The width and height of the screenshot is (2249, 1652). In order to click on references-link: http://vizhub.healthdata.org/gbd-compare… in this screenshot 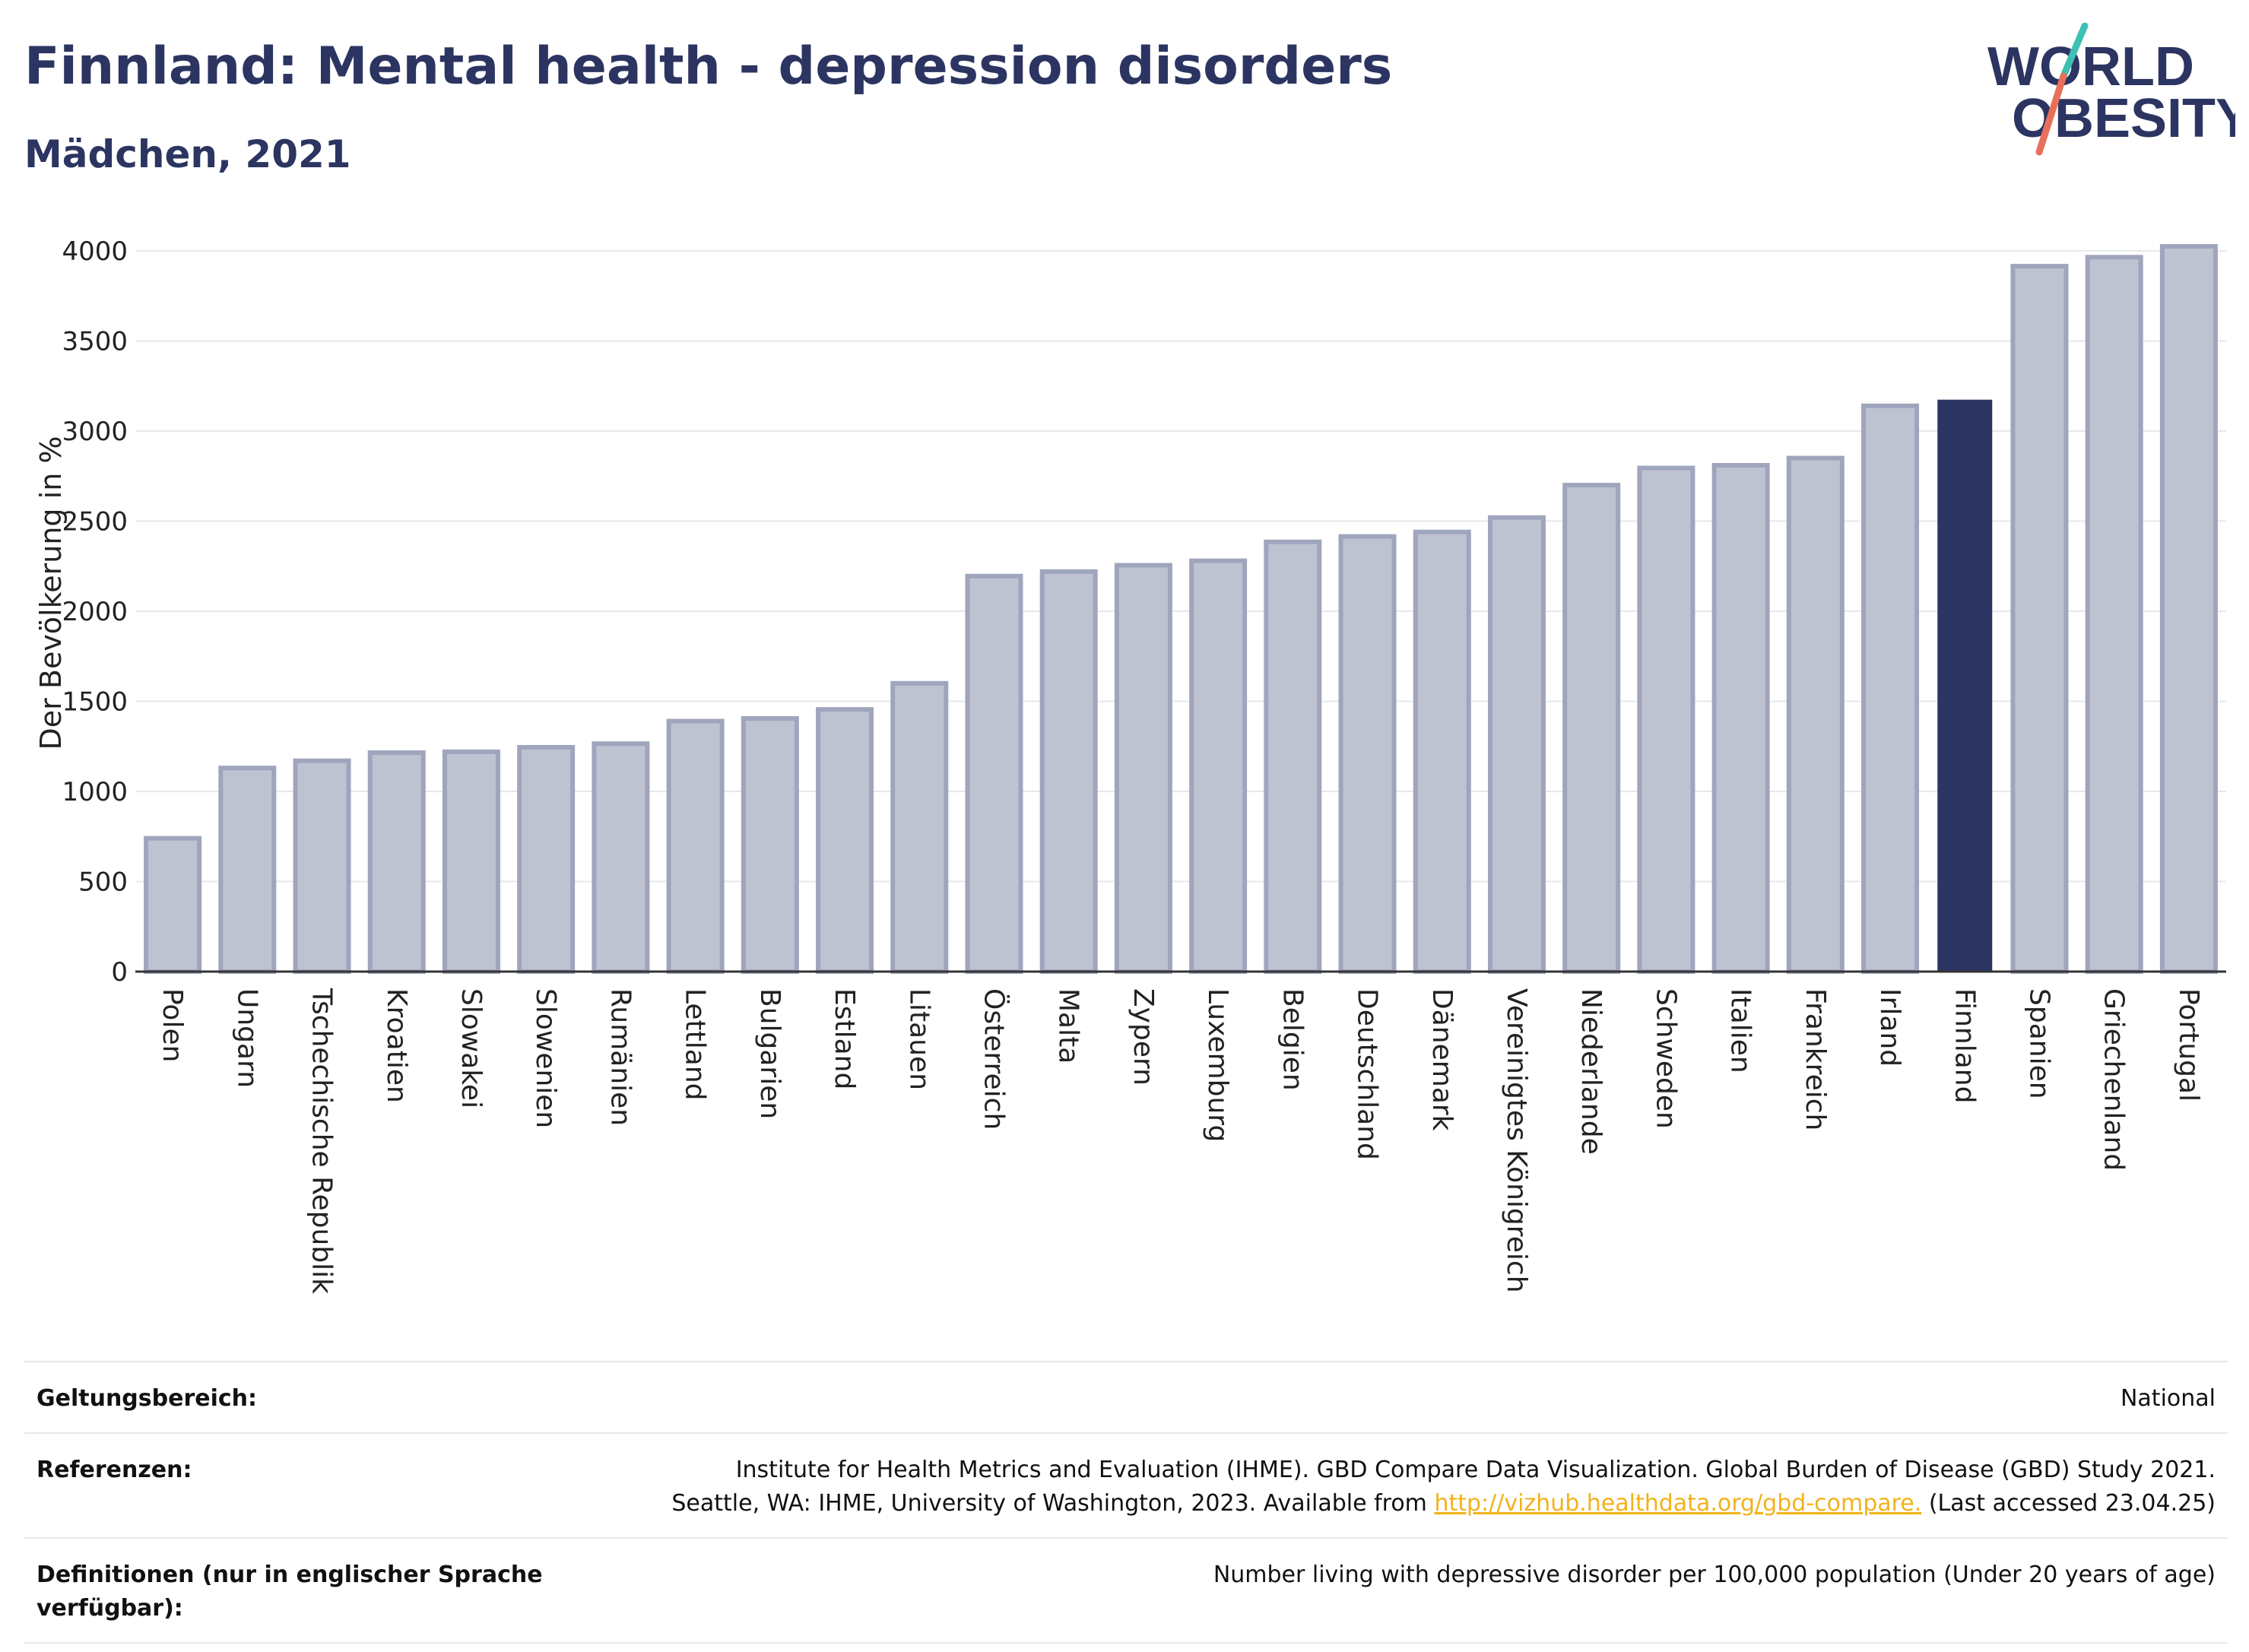, I will do `click(1678, 1503)`.